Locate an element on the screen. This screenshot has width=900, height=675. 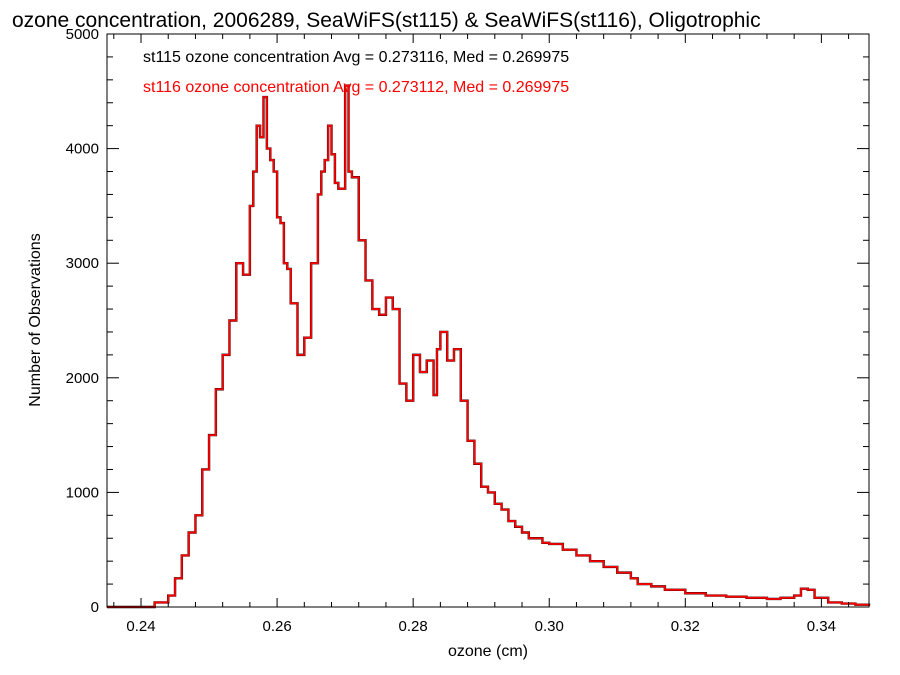
y-tick-label: 5000 is located at coordinates (82, 34).